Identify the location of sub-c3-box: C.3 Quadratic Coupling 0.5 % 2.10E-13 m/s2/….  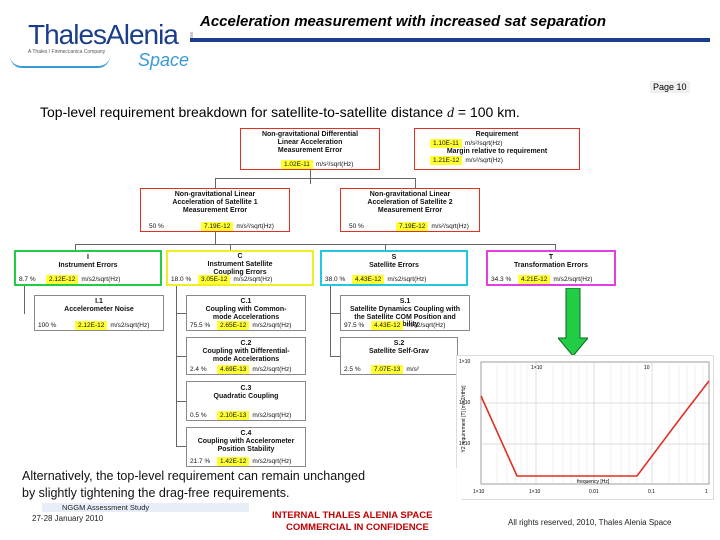
(246, 401).